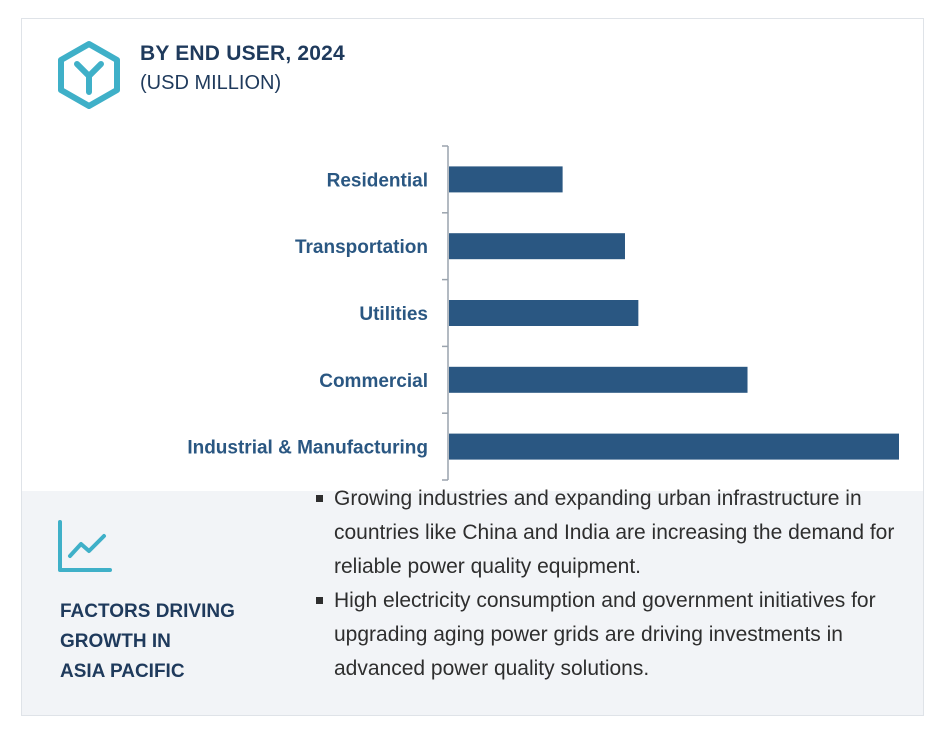 The image size is (944, 737). What do you see at coordinates (674, 446) in the screenshot?
I see `bar-industrial-manufacturing` at bounding box center [674, 446].